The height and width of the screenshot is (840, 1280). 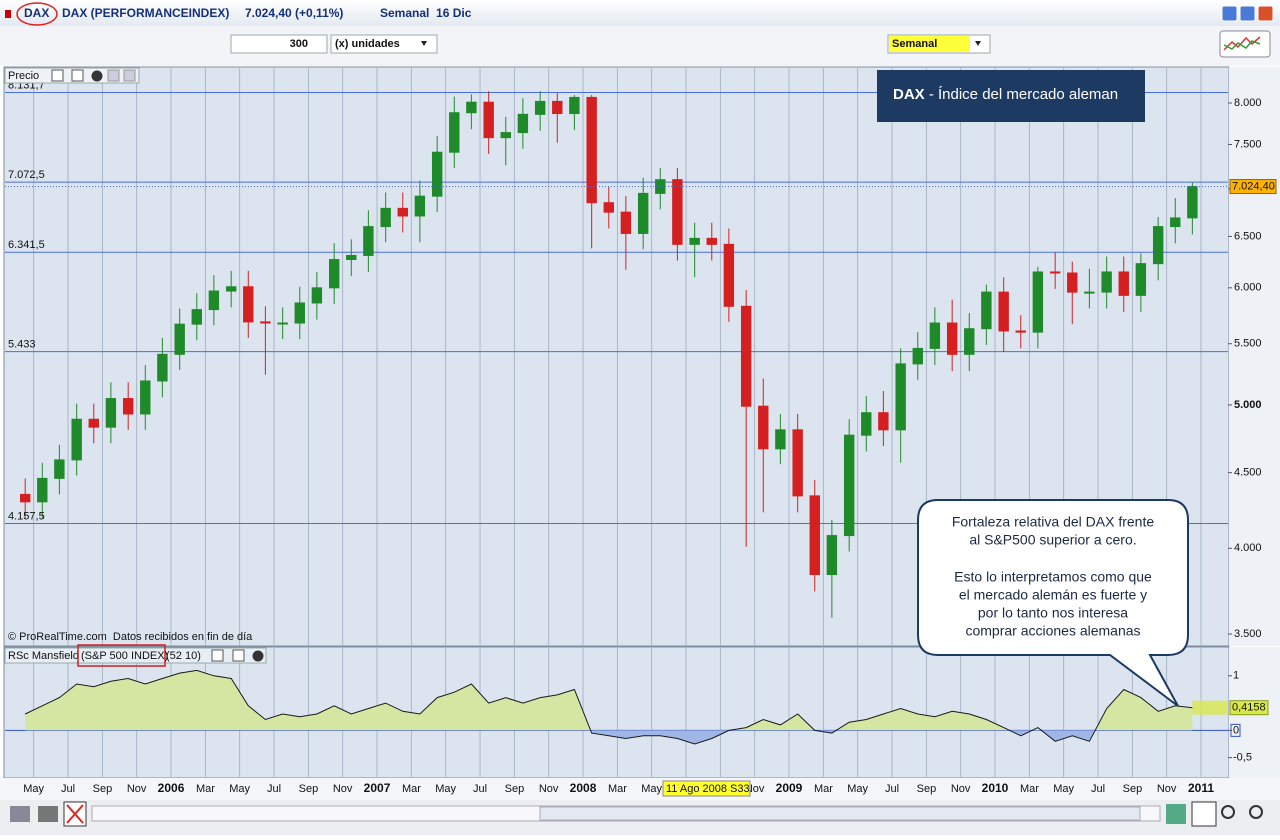 What do you see at coordinates (1256, 812) in the screenshot?
I see `zoom-in-button` at bounding box center [1256, 812].